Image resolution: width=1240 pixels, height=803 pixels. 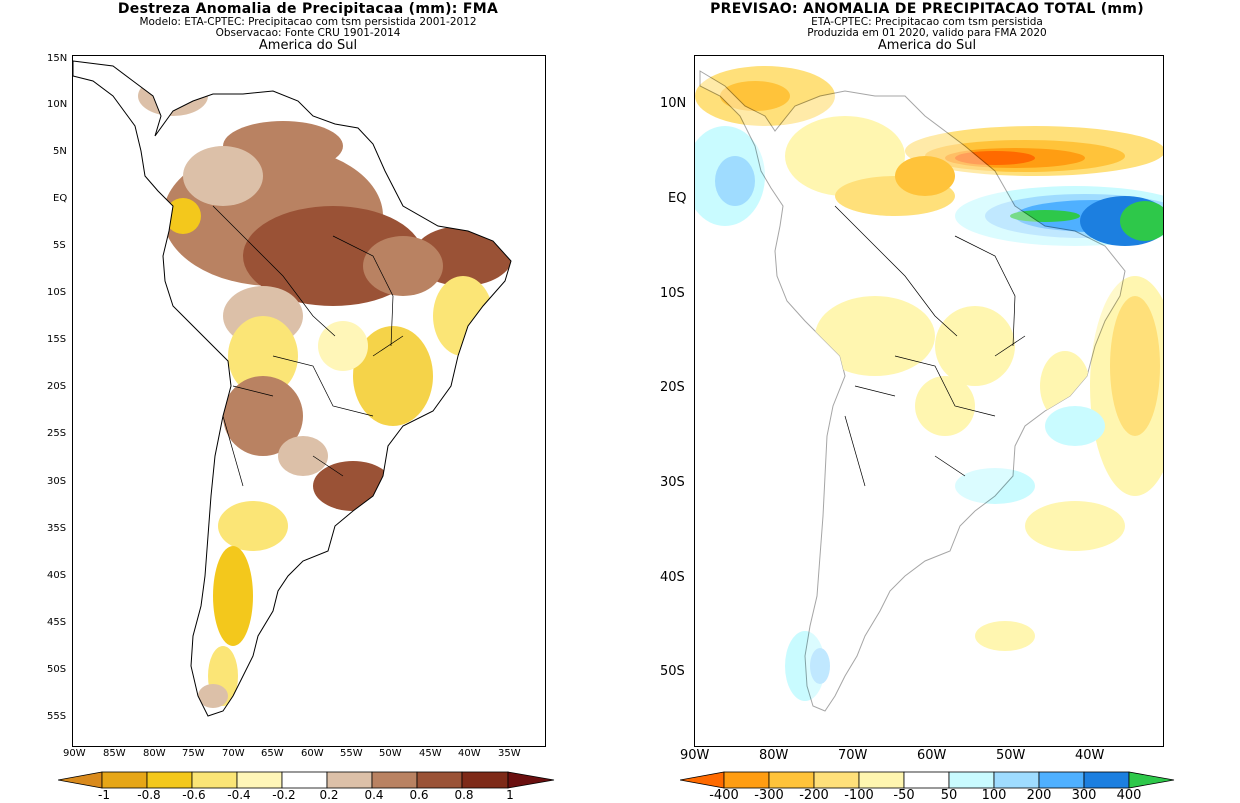 What do you see at coordinates (193, 753) in the screenshot?
I see `lon-label: 75W` at bounding box center [193, 753].